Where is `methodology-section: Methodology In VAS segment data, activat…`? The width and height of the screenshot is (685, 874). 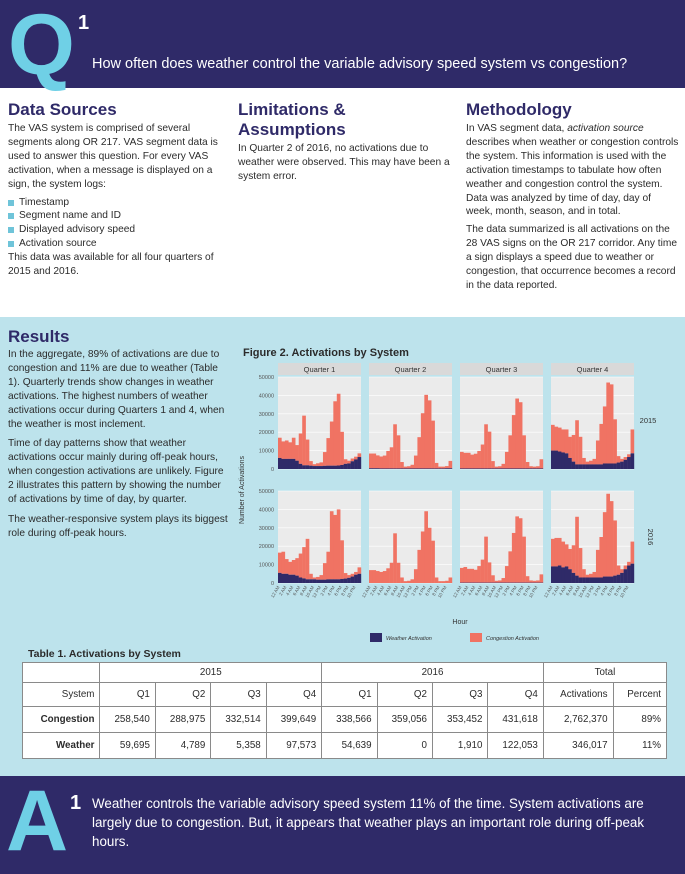 methodology-section: Methodology In VAS segment data, activat… is located at coordinates (573, 198).